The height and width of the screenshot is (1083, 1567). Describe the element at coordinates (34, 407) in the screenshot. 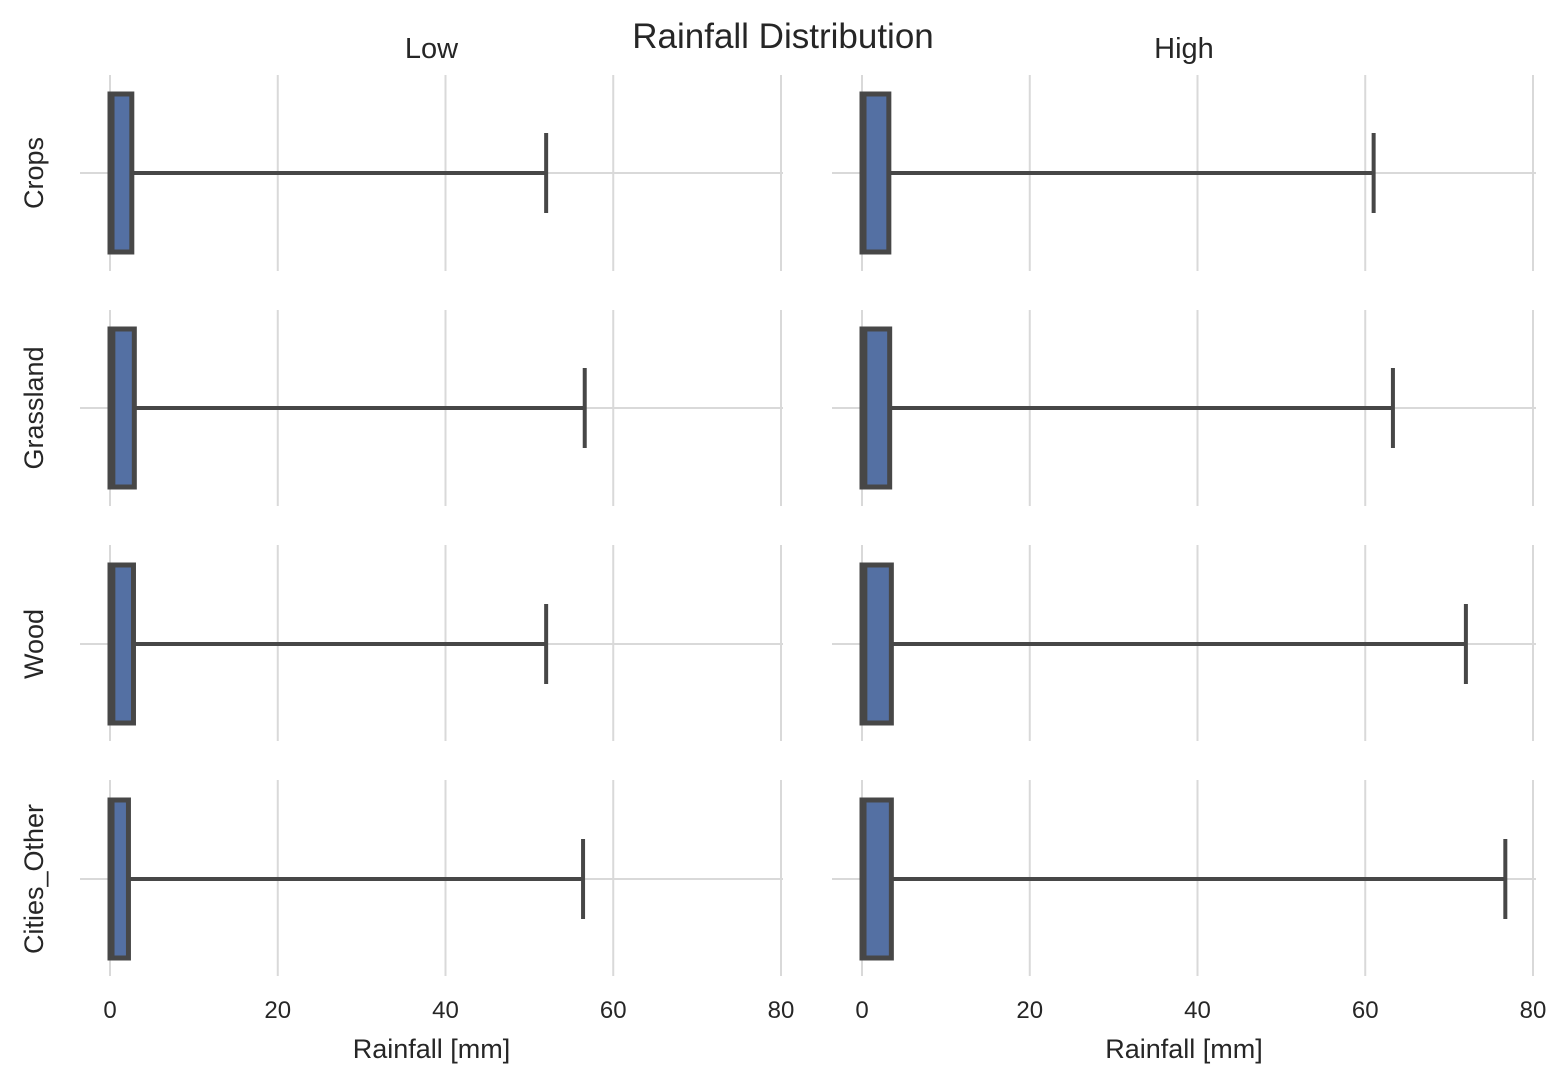

I see `row-label-grassland: Grassland` at that location.